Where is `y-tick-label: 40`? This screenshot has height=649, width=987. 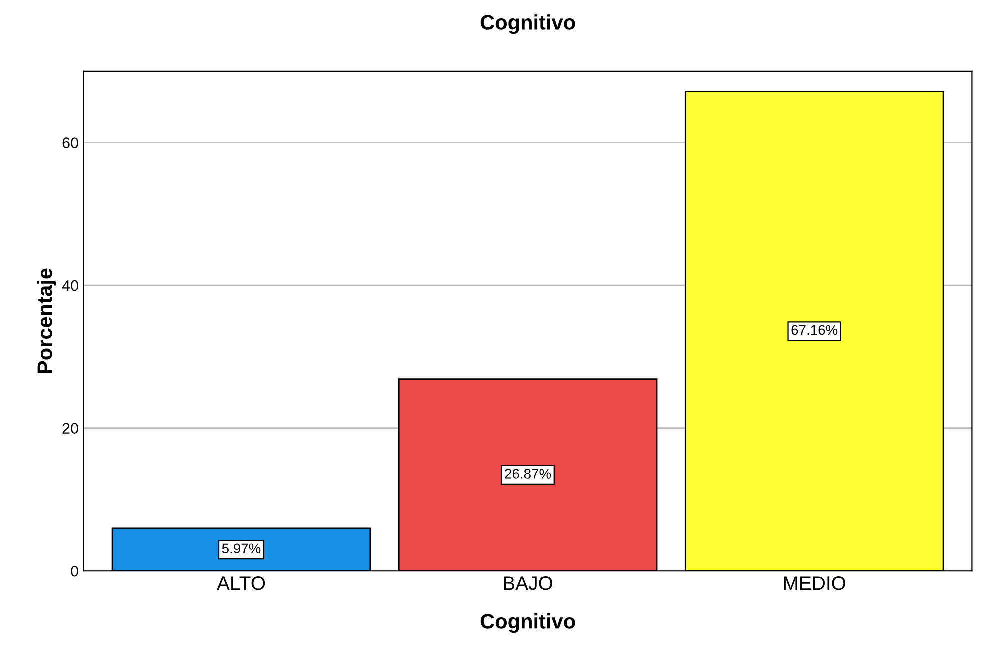 y-tick-label: 40 is located at coordinates (70, 286).